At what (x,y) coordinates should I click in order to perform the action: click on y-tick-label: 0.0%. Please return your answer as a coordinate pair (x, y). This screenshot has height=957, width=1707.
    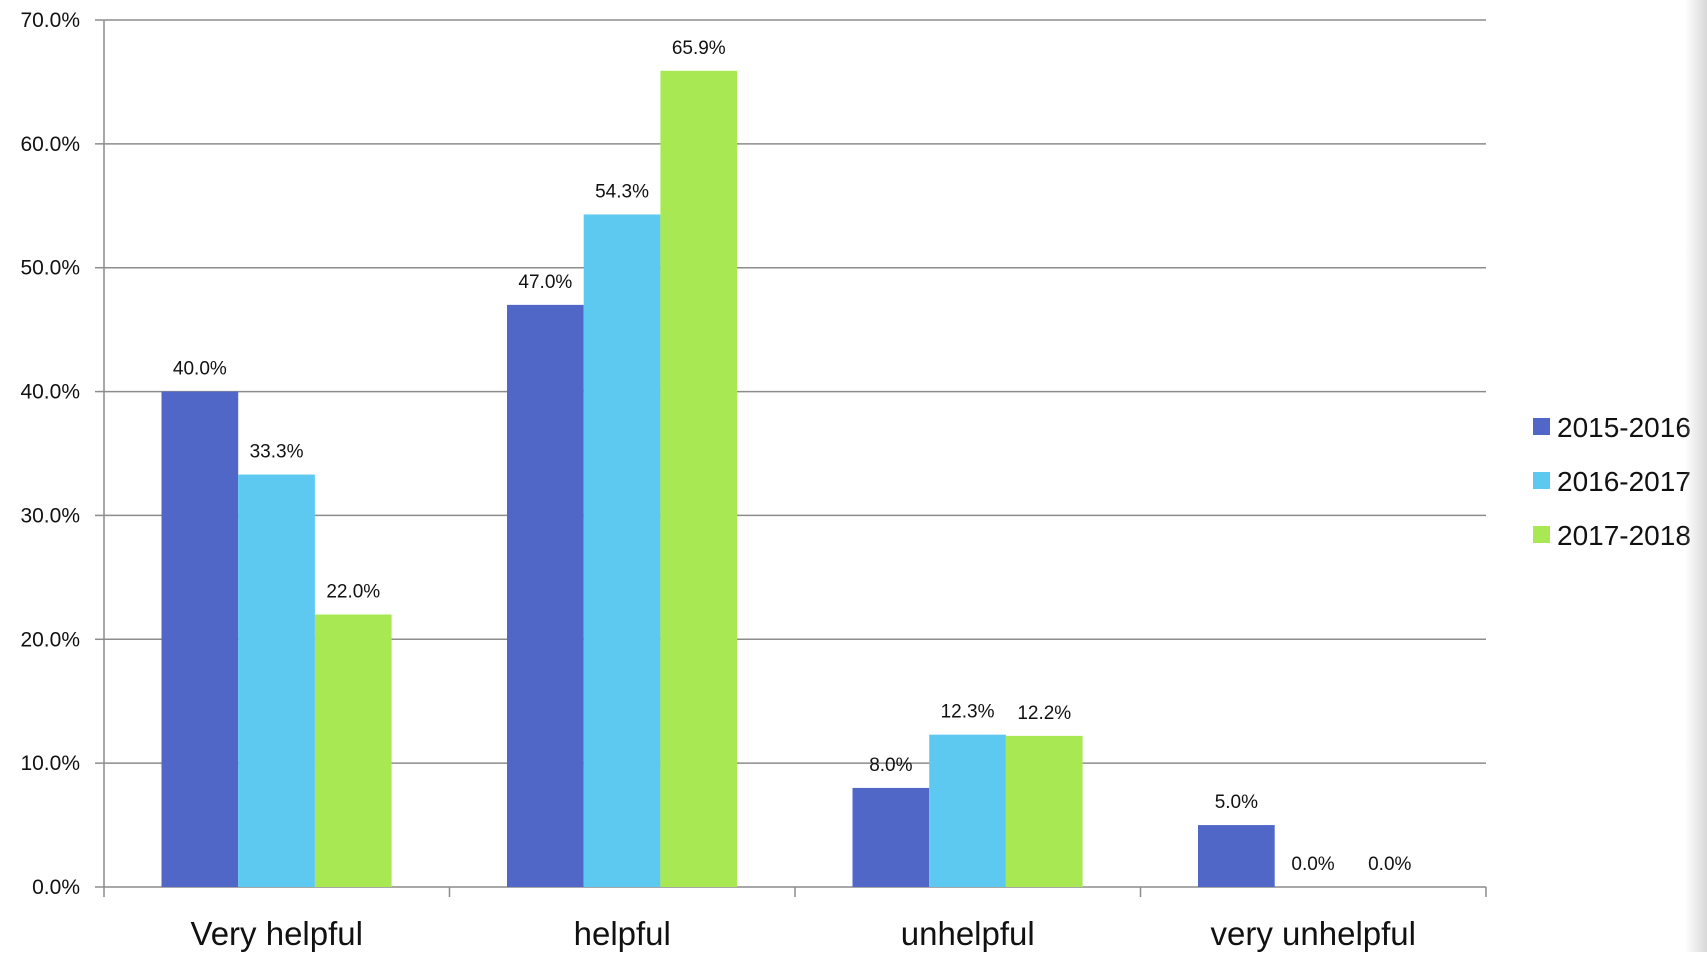
    Looking at the image, I should click on (56, 887).